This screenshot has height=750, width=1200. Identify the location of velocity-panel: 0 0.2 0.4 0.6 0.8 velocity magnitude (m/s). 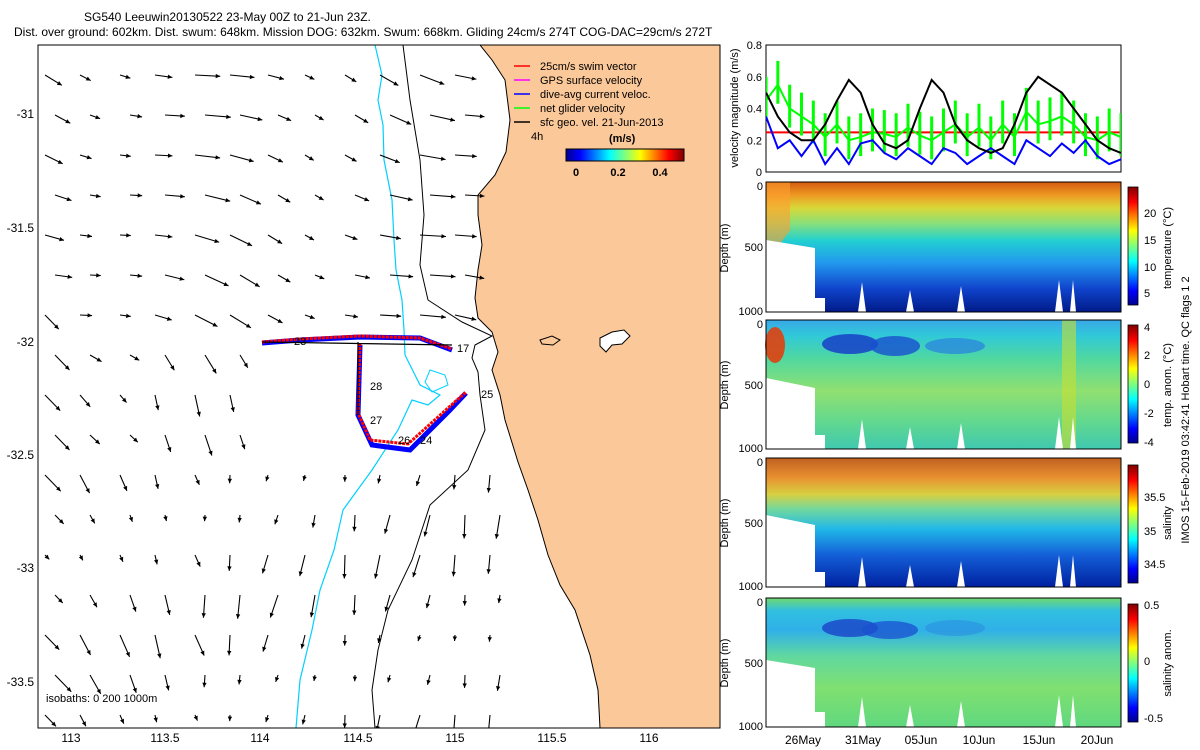
(925, 109).